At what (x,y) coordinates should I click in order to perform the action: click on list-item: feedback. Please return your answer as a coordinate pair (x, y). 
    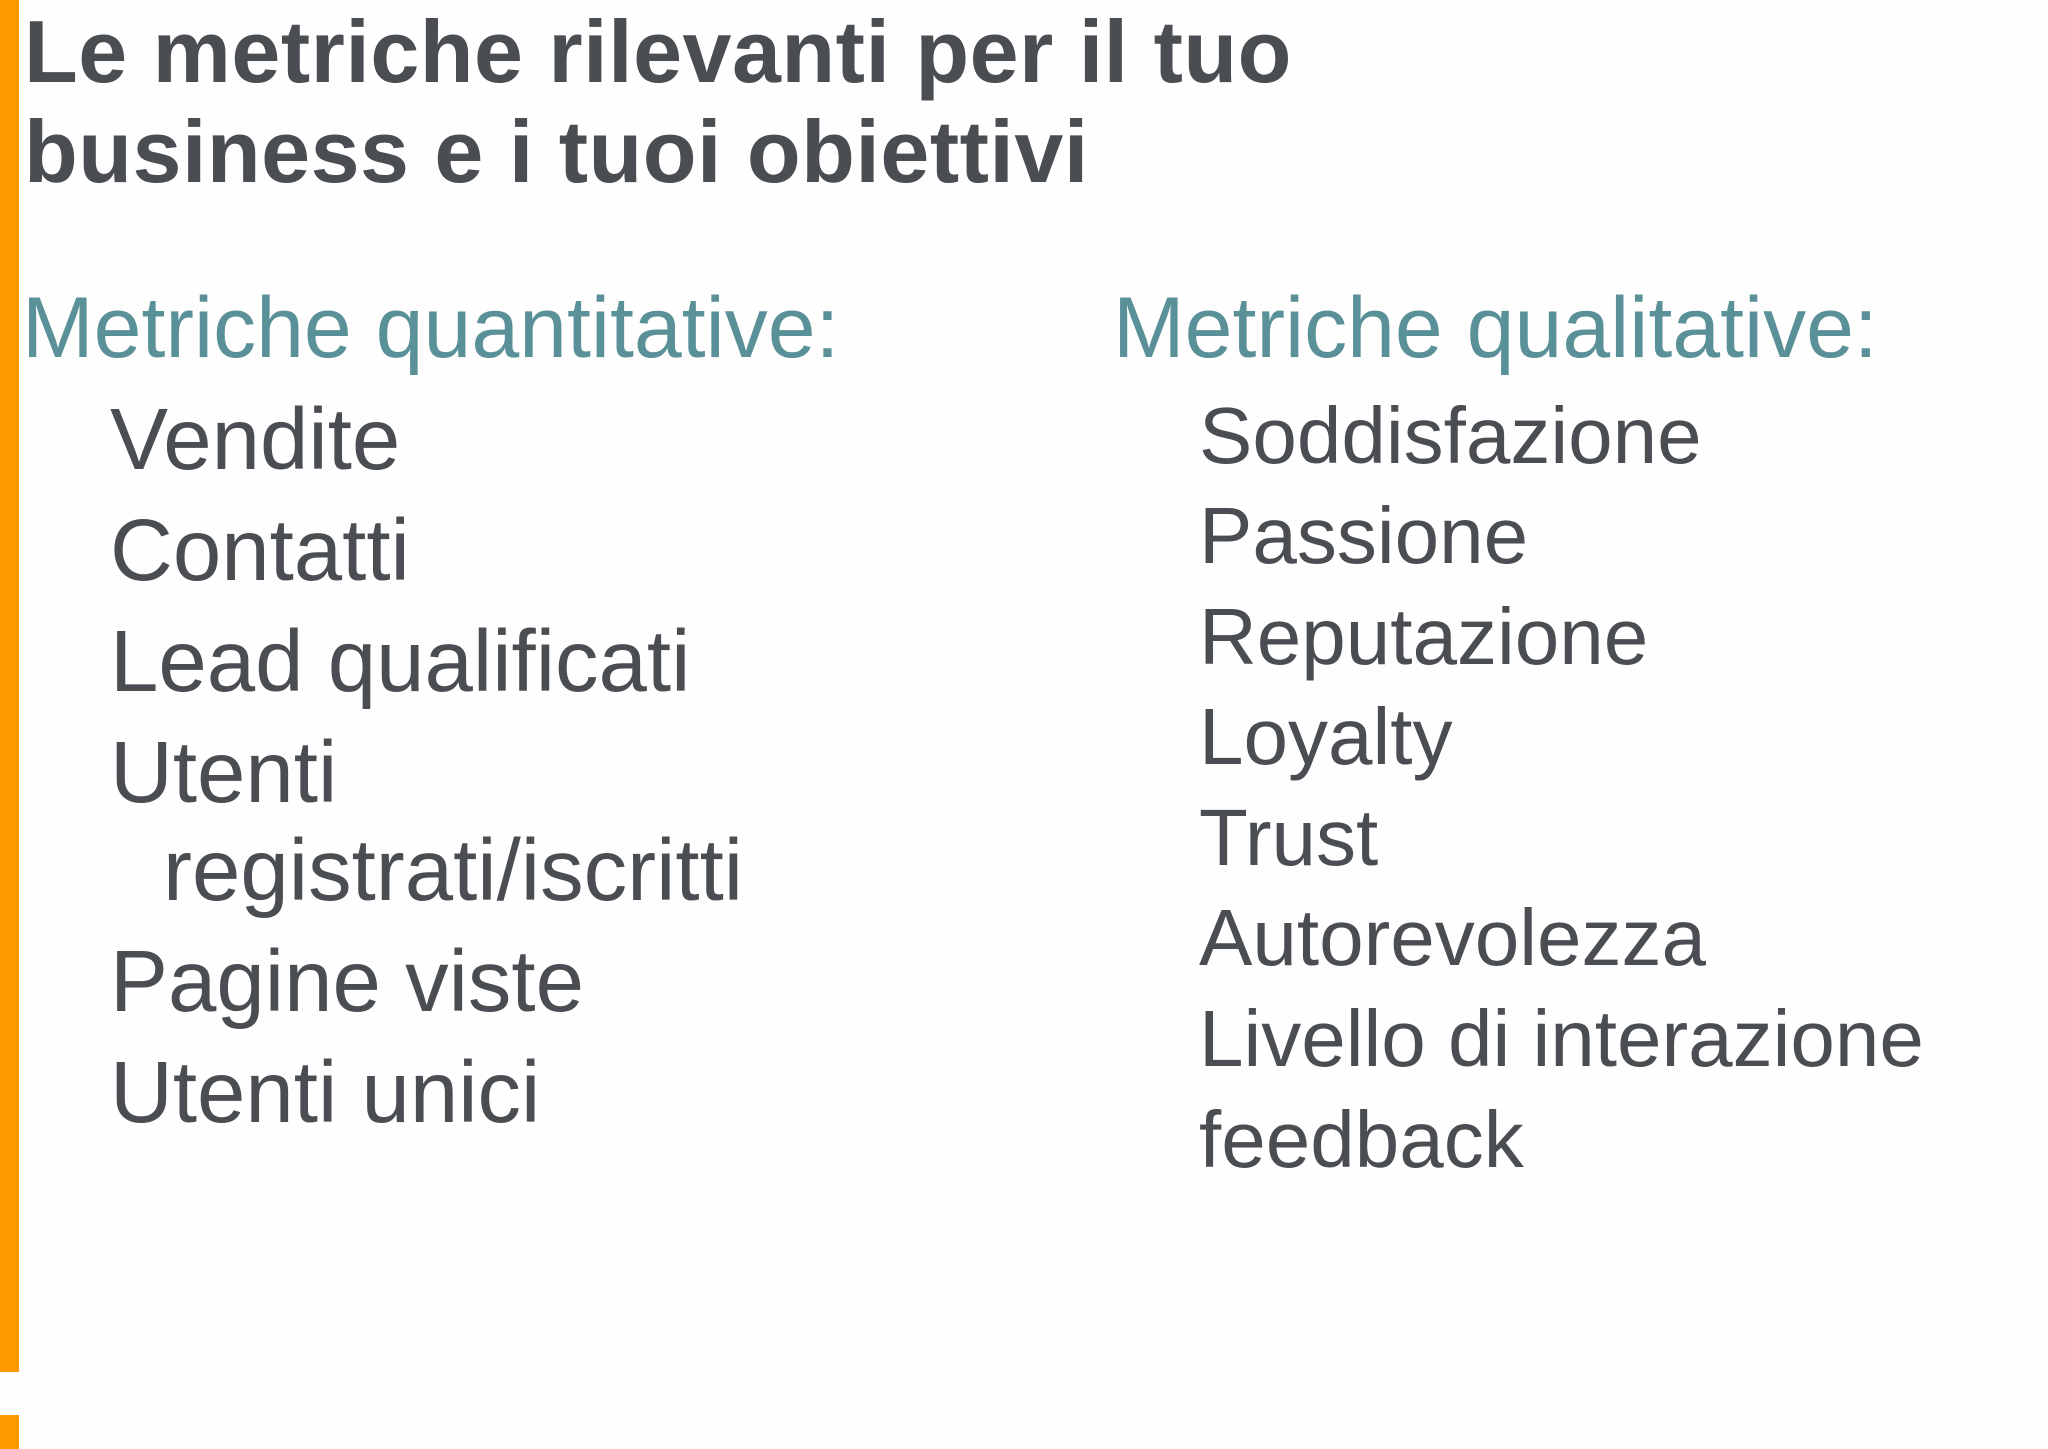
    Looking at the image, I should click on (1361, 1139).